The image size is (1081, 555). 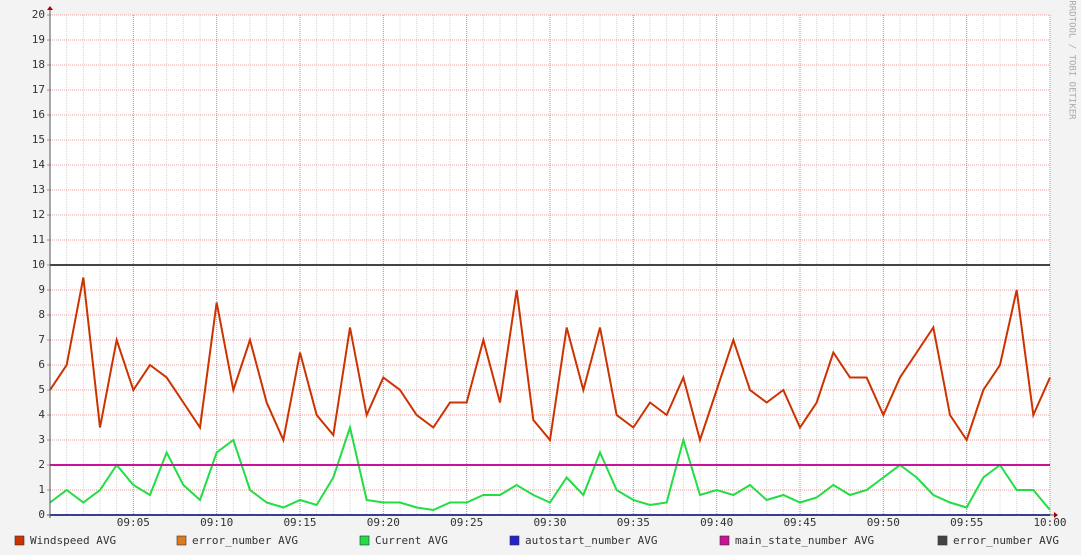 What do you see at coordinates (1072, 60) in the screenshot?
I see `watermark: RRDTOOL / TOBI OETIKER` at bounding box center [1072, 60].